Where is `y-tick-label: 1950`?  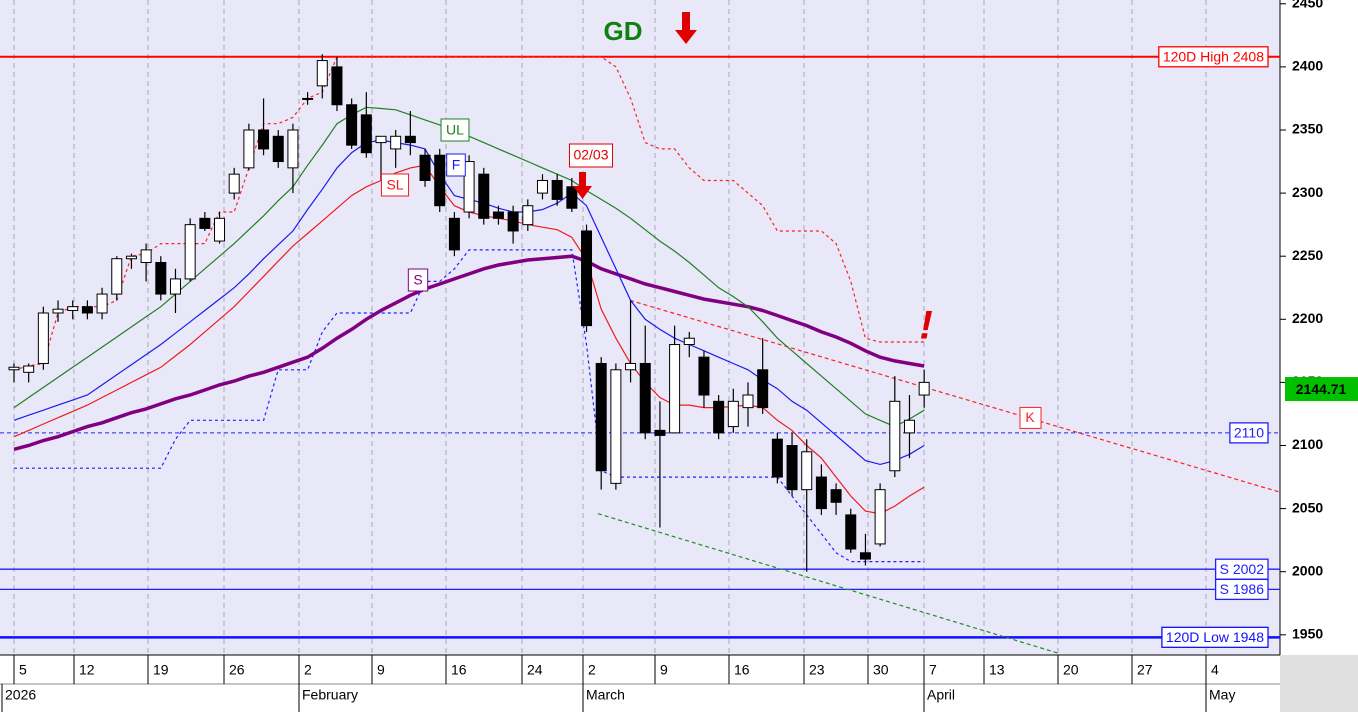 y-tick-label: 1950 is located at coordinates (1307, 634).